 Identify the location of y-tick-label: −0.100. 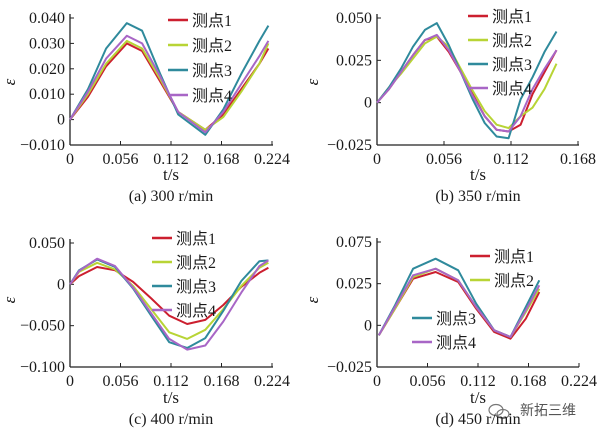
(42, 367).